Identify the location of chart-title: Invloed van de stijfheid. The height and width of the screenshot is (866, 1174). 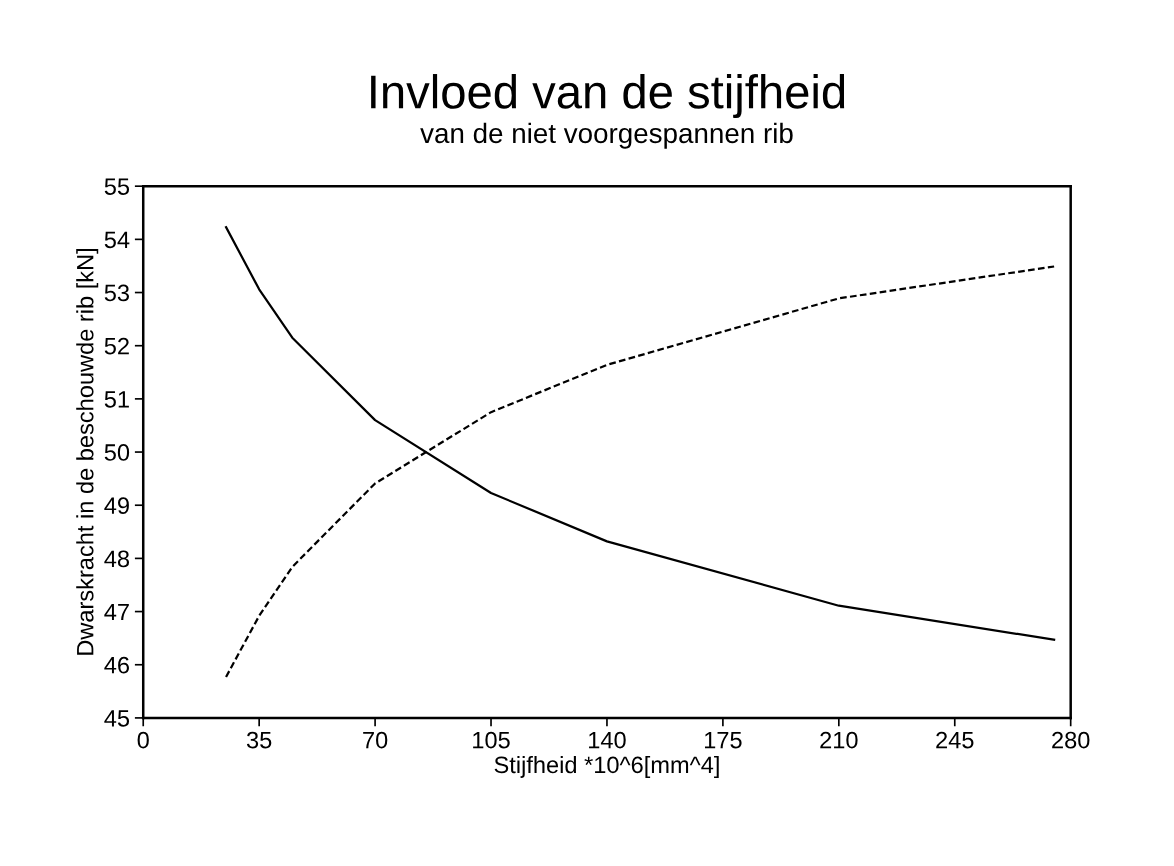
(608, 96).